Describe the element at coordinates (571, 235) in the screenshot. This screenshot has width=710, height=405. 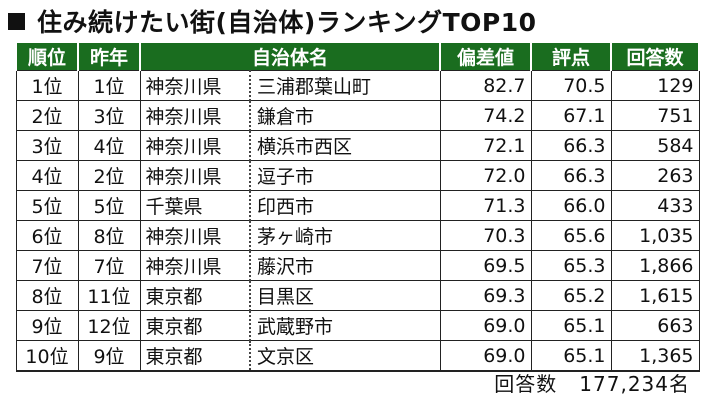
I see `cell-score: 65.6` at that location.